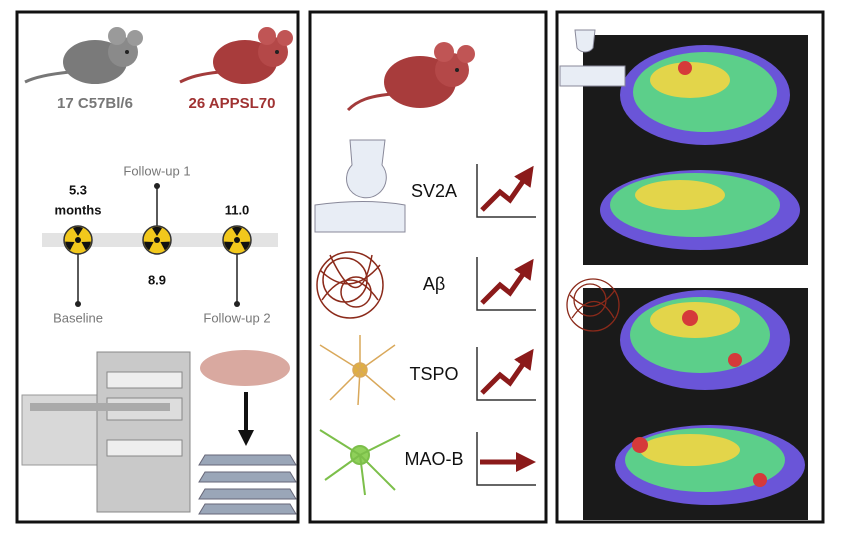 This screenshot has width=841, height=536. What do you see at coordinates (360, 462) in the screenshot?
I see `astrocyte-icon` at bounding box center [360, 462].